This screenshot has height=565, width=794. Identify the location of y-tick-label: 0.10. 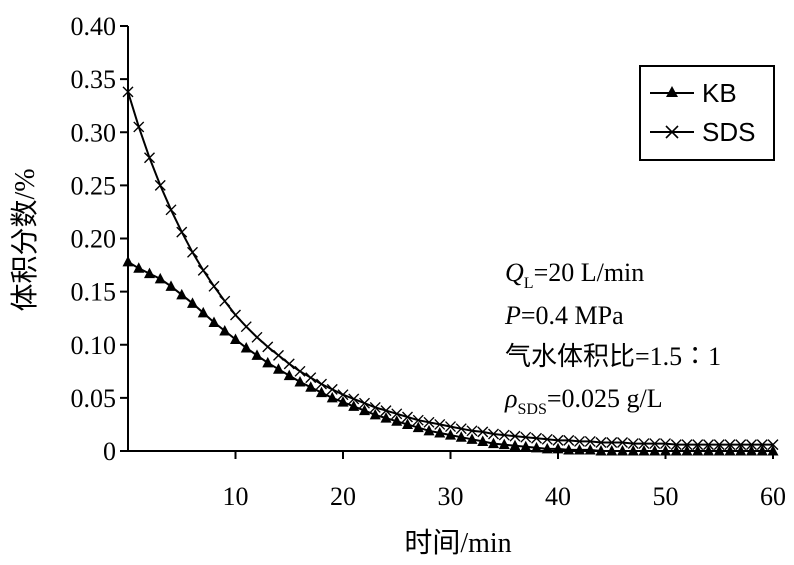
(94, 345).